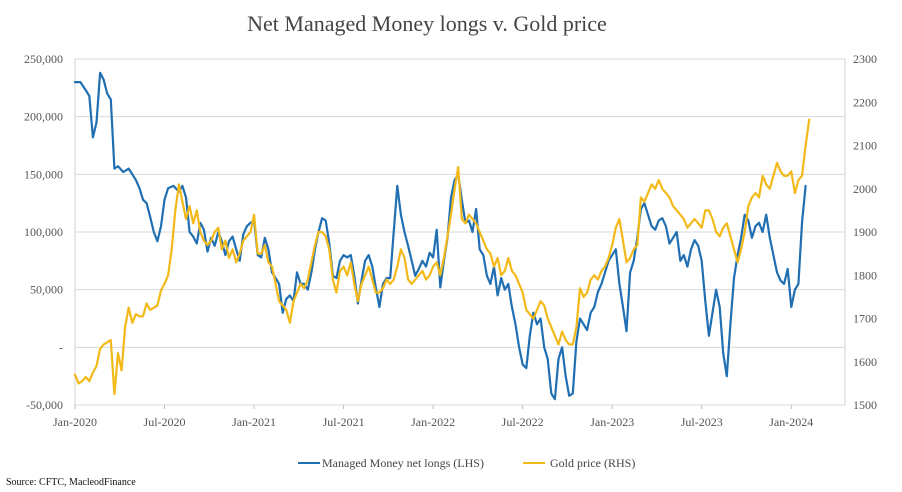  Describe the element at coordinates (254, 422) in the screenshot. I see `x-tick-label: Jan-2021` at that location.